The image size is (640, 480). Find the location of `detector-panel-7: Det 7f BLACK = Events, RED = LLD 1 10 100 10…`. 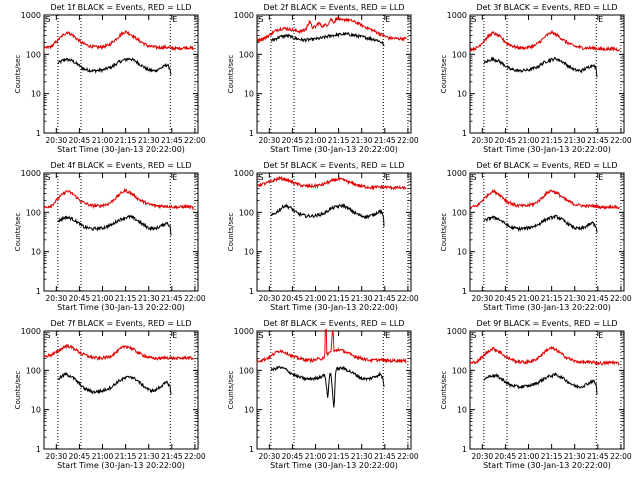

detector-panel-7: Det 7f BLACK = Events, RED = LLD 1 10 100 10… is located at coordinates (110, 394).